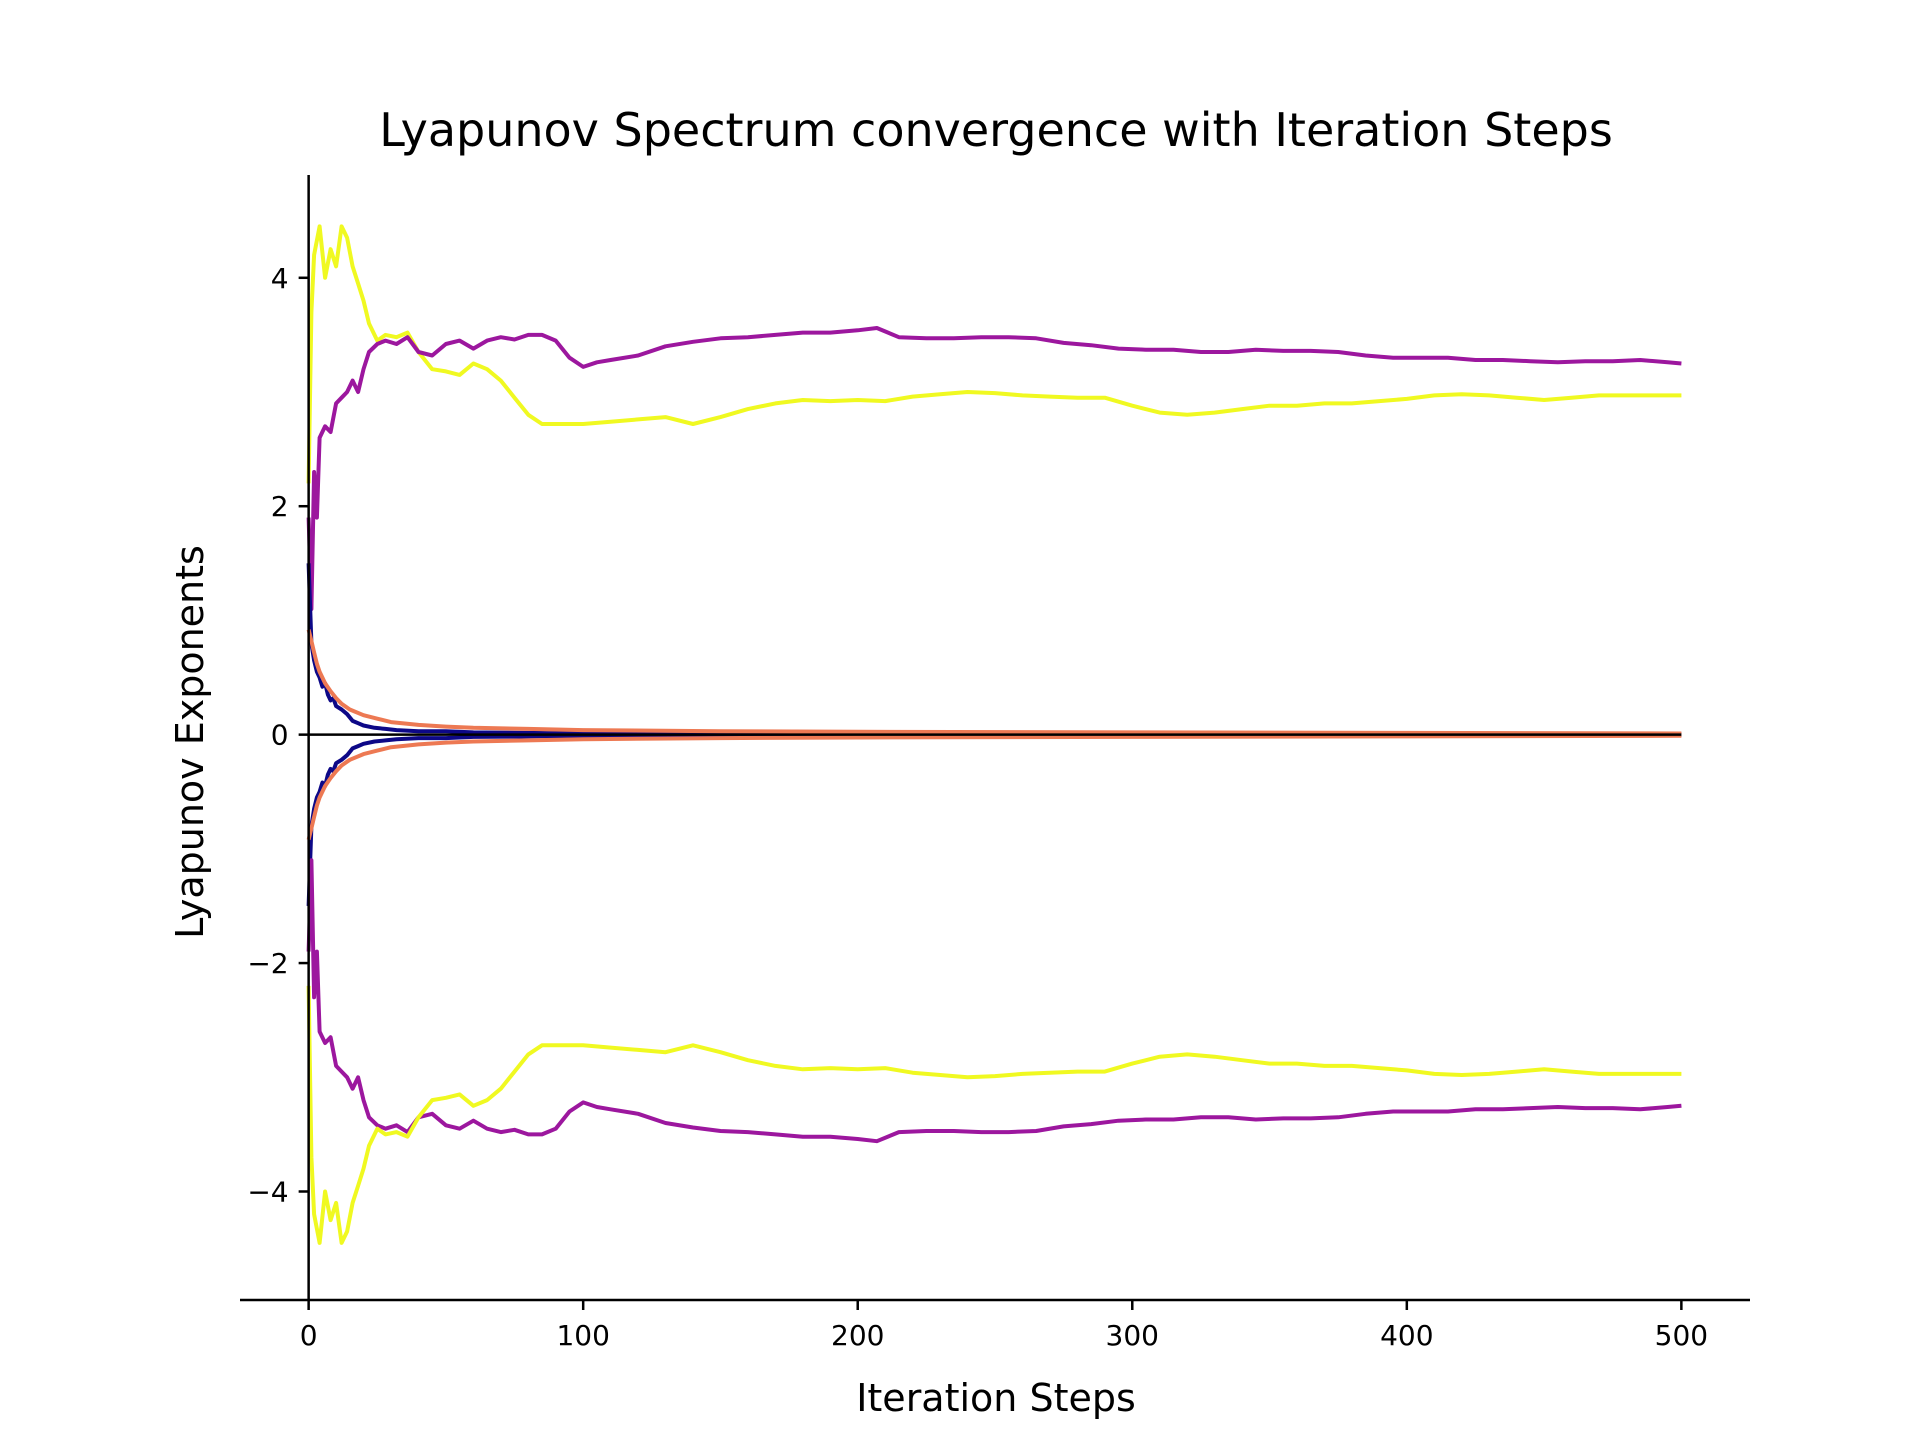  I want to click on y-tick-label: 2, so click(280, 506).